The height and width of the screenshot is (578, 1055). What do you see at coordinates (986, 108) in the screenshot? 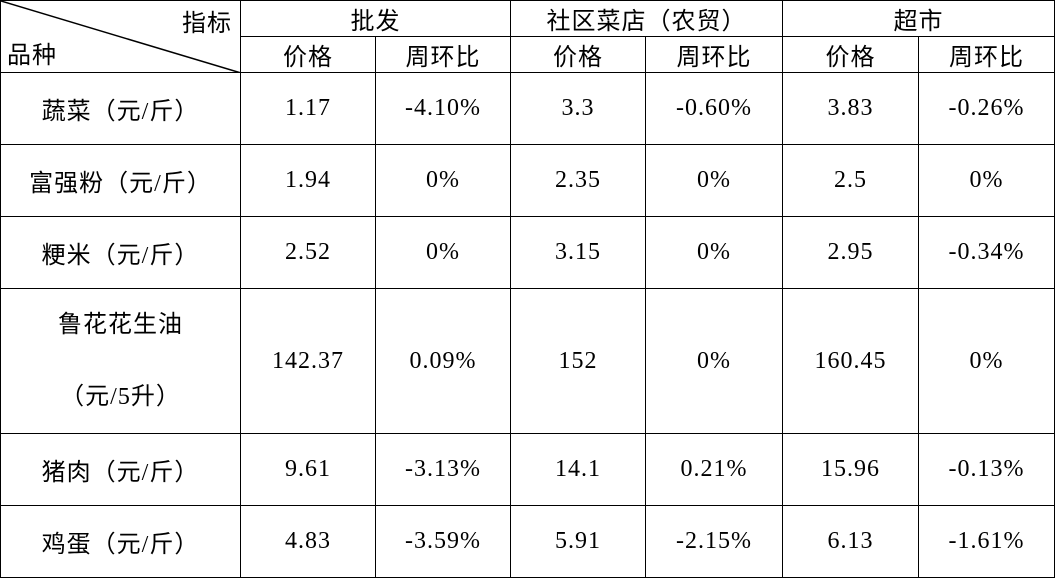
I see `table-cell: -0.26%` at bounding box center [986, 108].